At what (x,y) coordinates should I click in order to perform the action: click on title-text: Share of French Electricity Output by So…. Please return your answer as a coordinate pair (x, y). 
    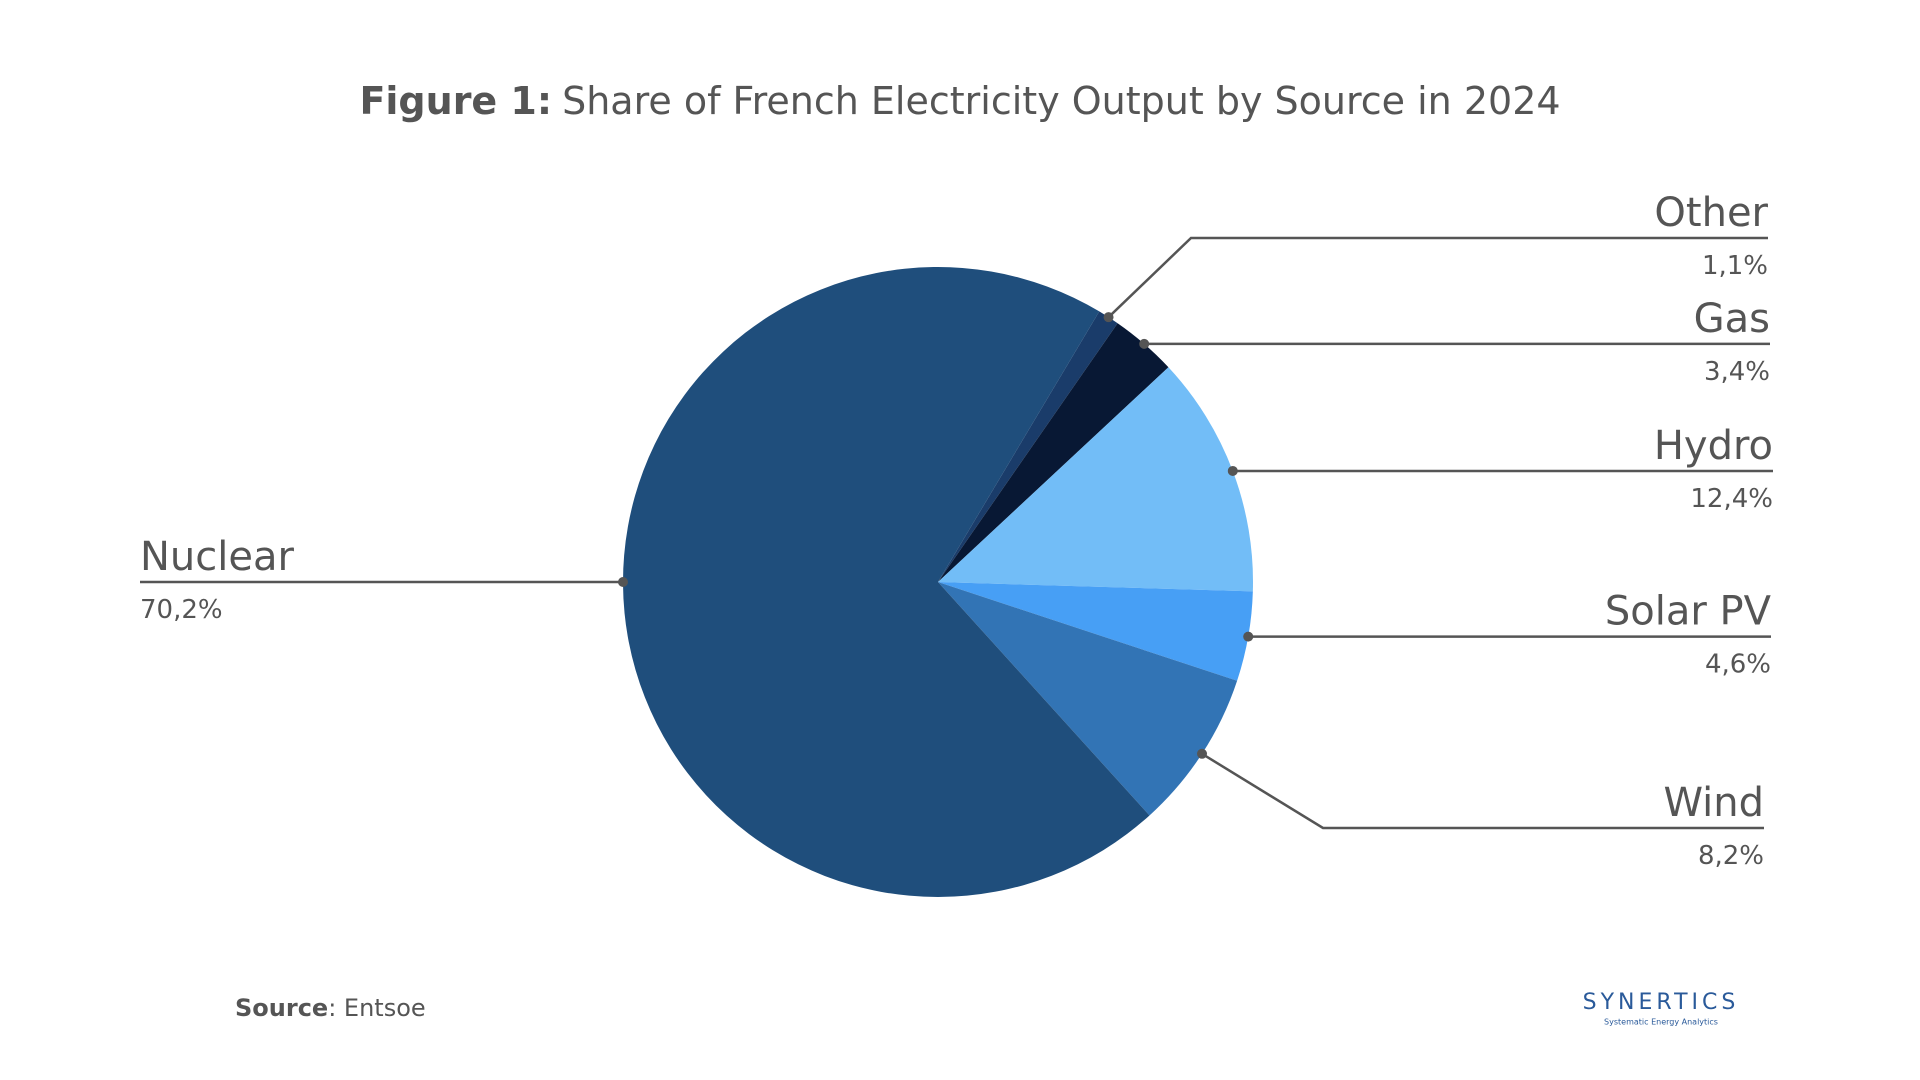
    Looking at the image, I should click on (1061, 101).